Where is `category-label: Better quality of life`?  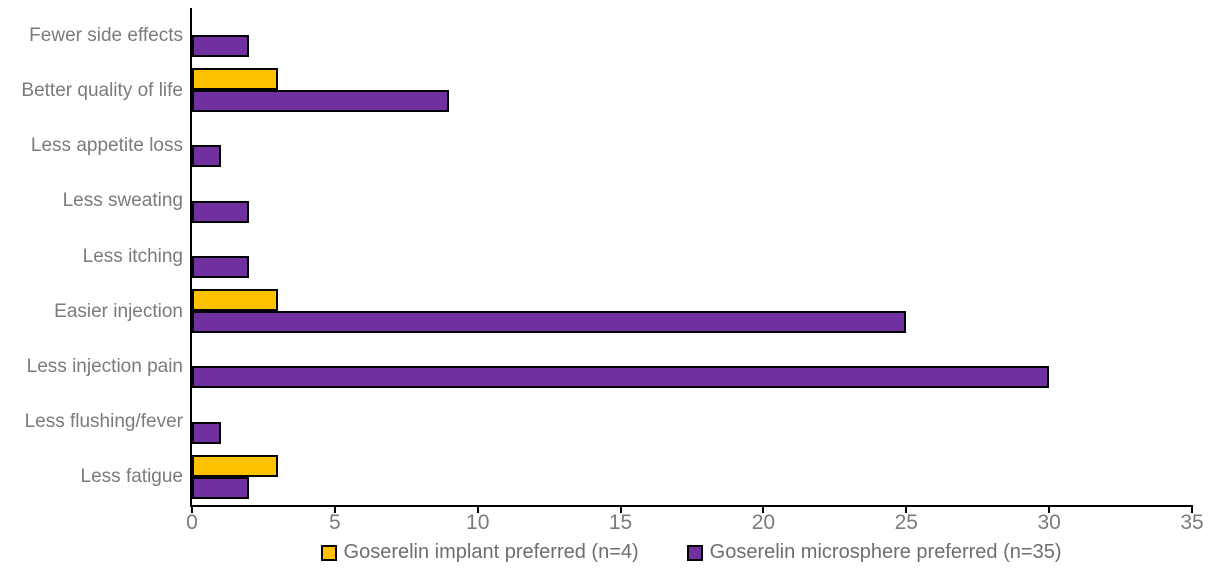 category-label: Better quality of life is located at coordinates (102, 90).